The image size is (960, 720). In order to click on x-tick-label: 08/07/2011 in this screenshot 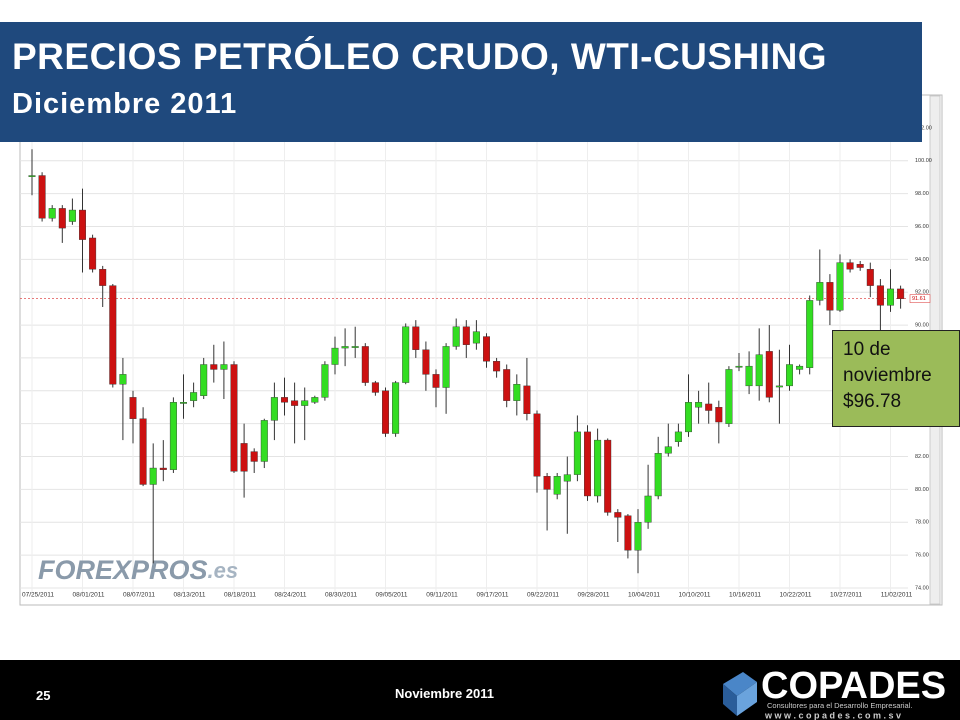, I will do `click(139, 595)`.